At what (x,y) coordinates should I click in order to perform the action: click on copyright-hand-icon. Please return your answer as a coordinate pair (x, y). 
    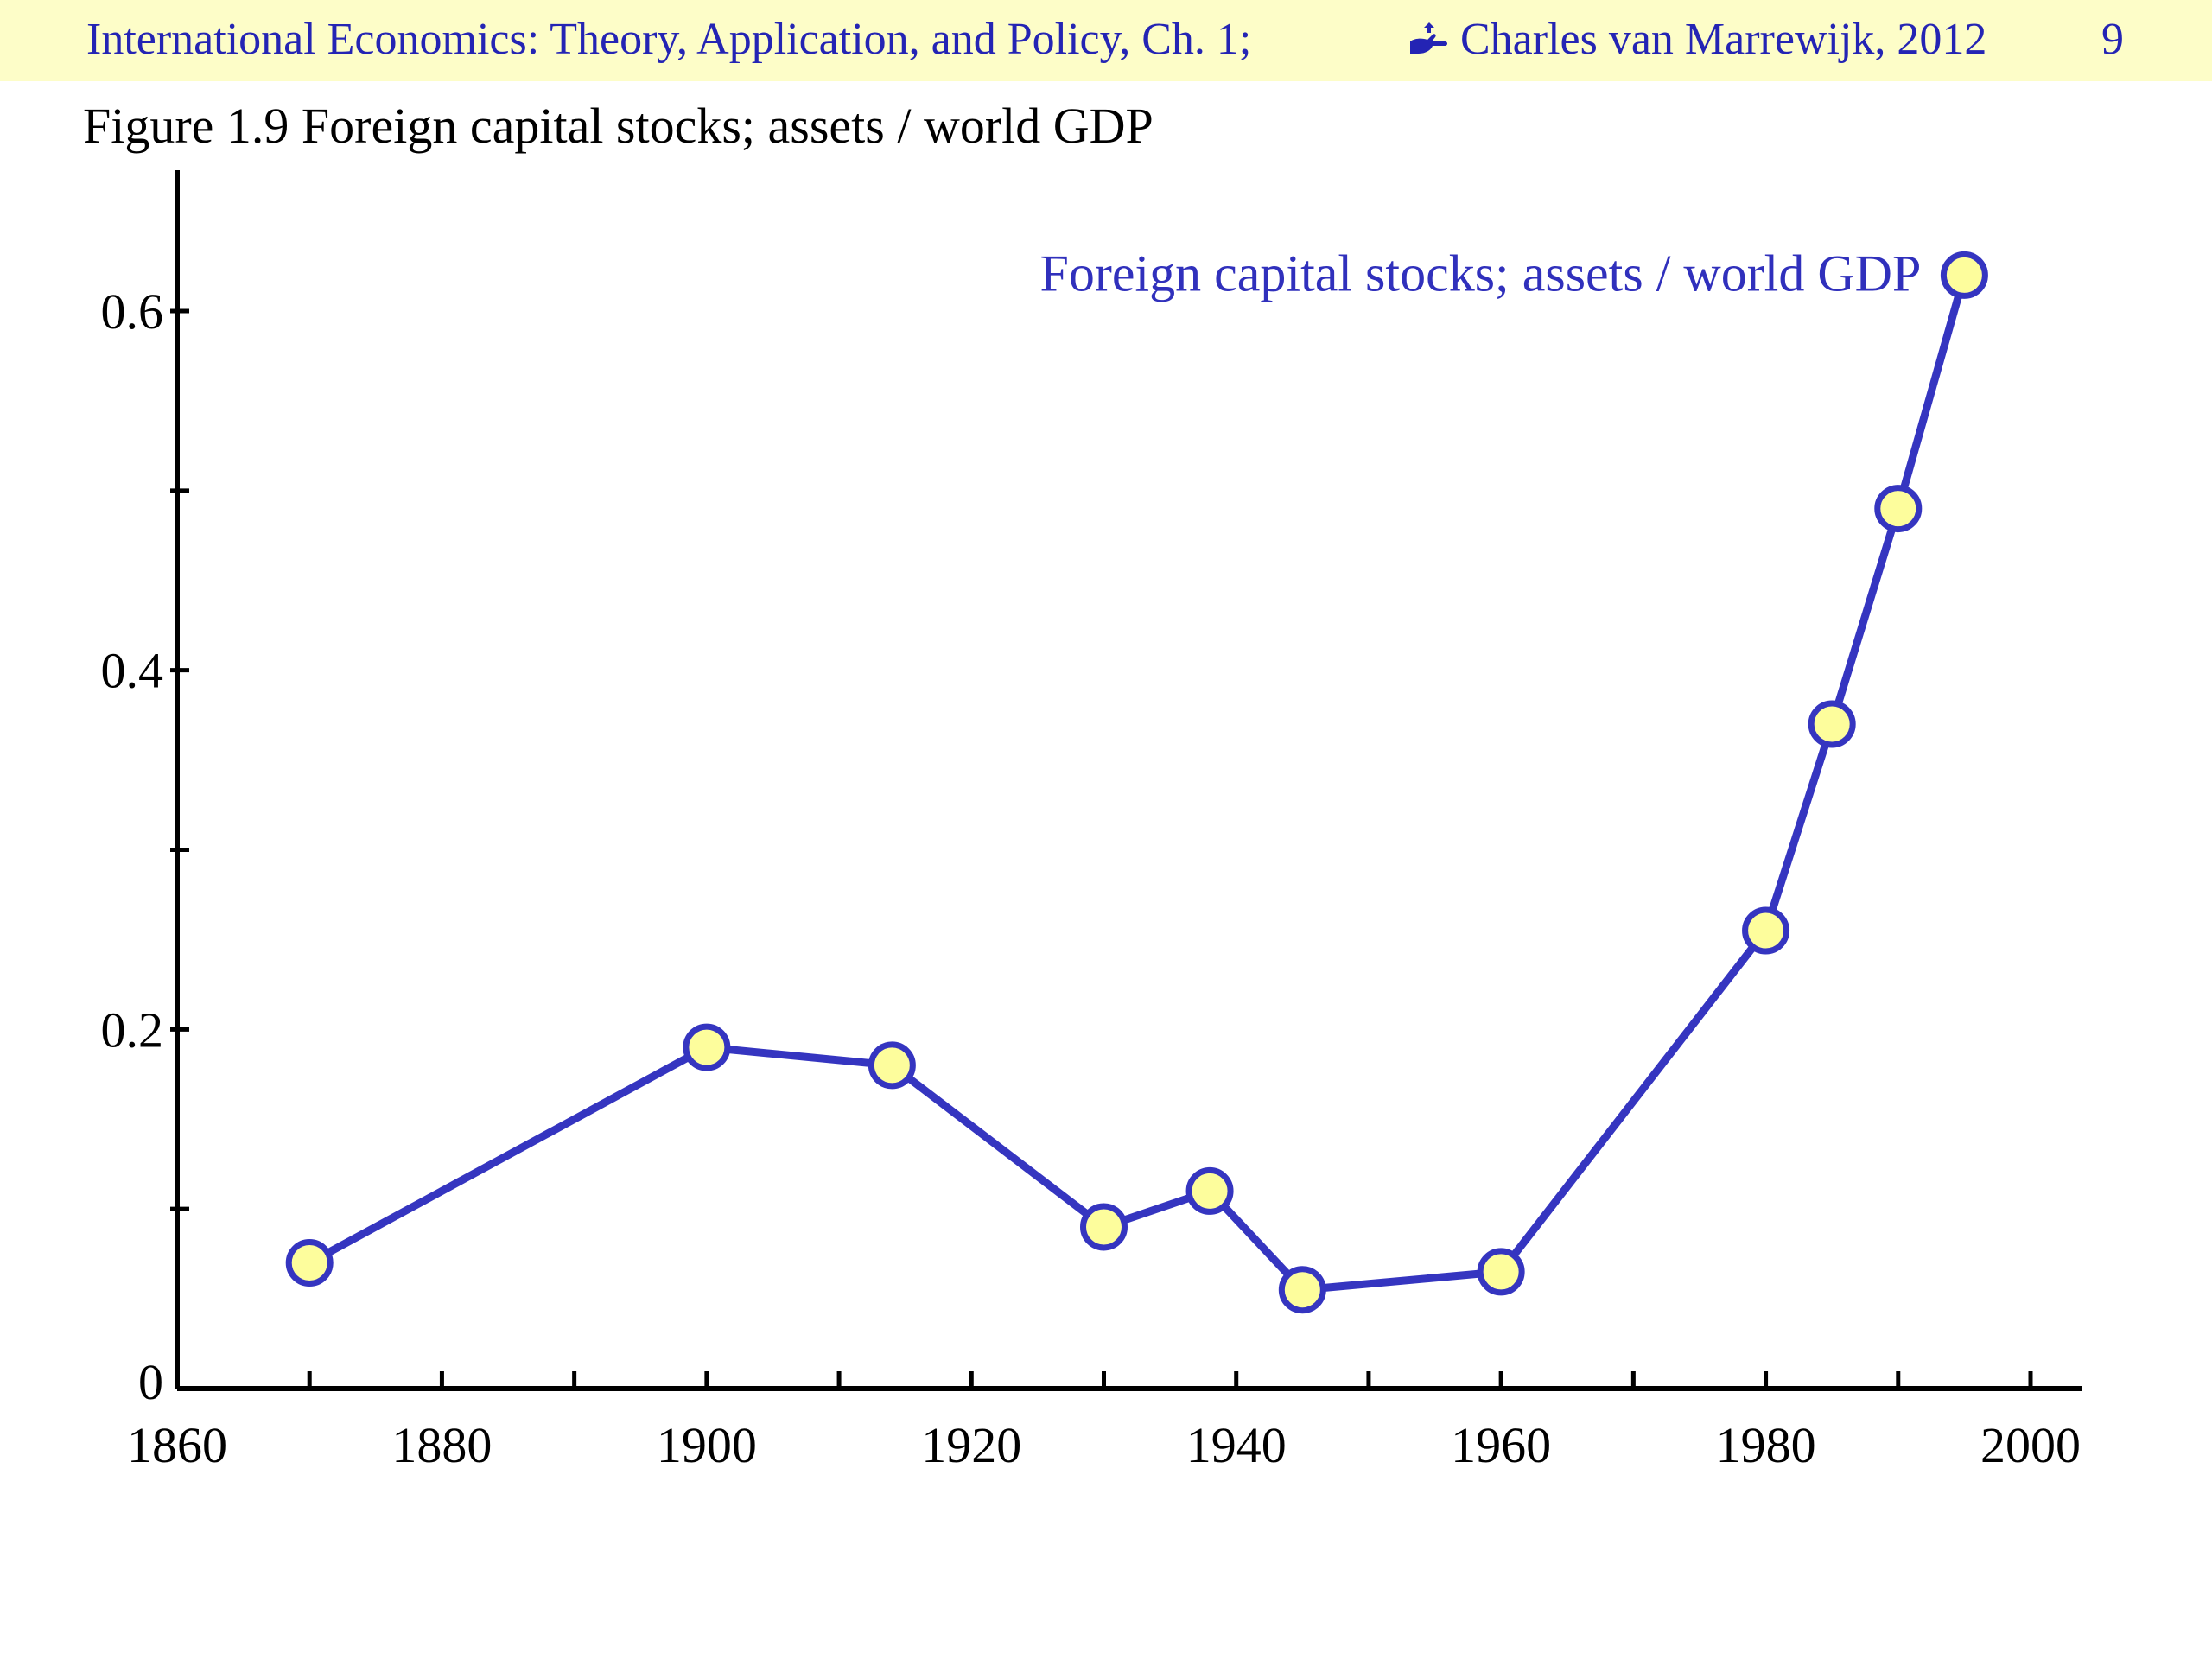
    Looking at the image, I should click on (1428, 38).